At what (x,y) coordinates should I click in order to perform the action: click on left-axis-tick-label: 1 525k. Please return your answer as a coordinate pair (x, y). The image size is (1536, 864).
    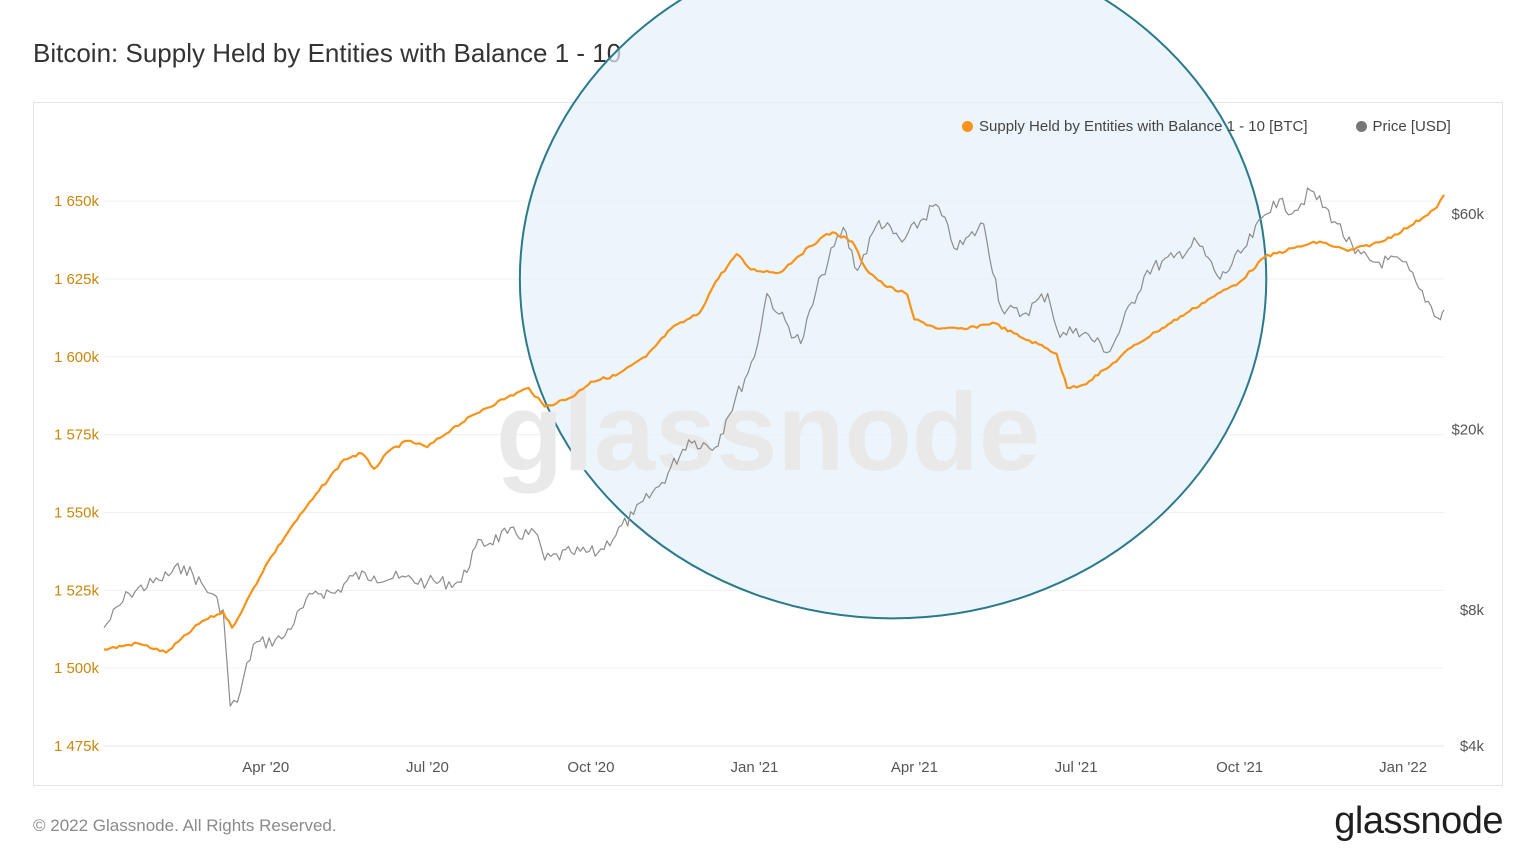
    Looking at the image, I should click on (77, 590).